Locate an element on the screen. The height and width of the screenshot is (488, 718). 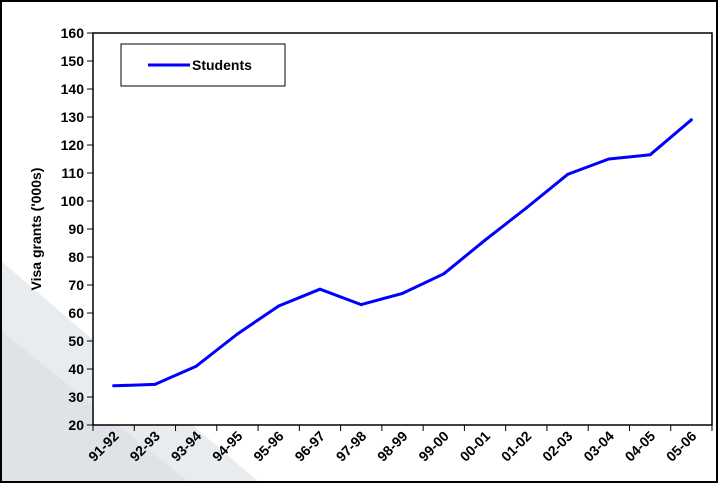
y-tick-label: 120 is located at coordinates (73, 145).